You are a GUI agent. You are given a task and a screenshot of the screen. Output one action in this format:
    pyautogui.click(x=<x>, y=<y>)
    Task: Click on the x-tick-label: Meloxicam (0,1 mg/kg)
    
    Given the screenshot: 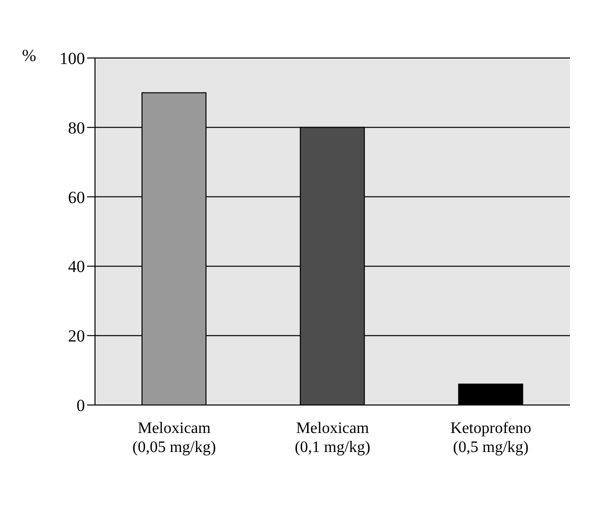 What is the action you would take?
    pyautogui.click(x=332, y=438)
    